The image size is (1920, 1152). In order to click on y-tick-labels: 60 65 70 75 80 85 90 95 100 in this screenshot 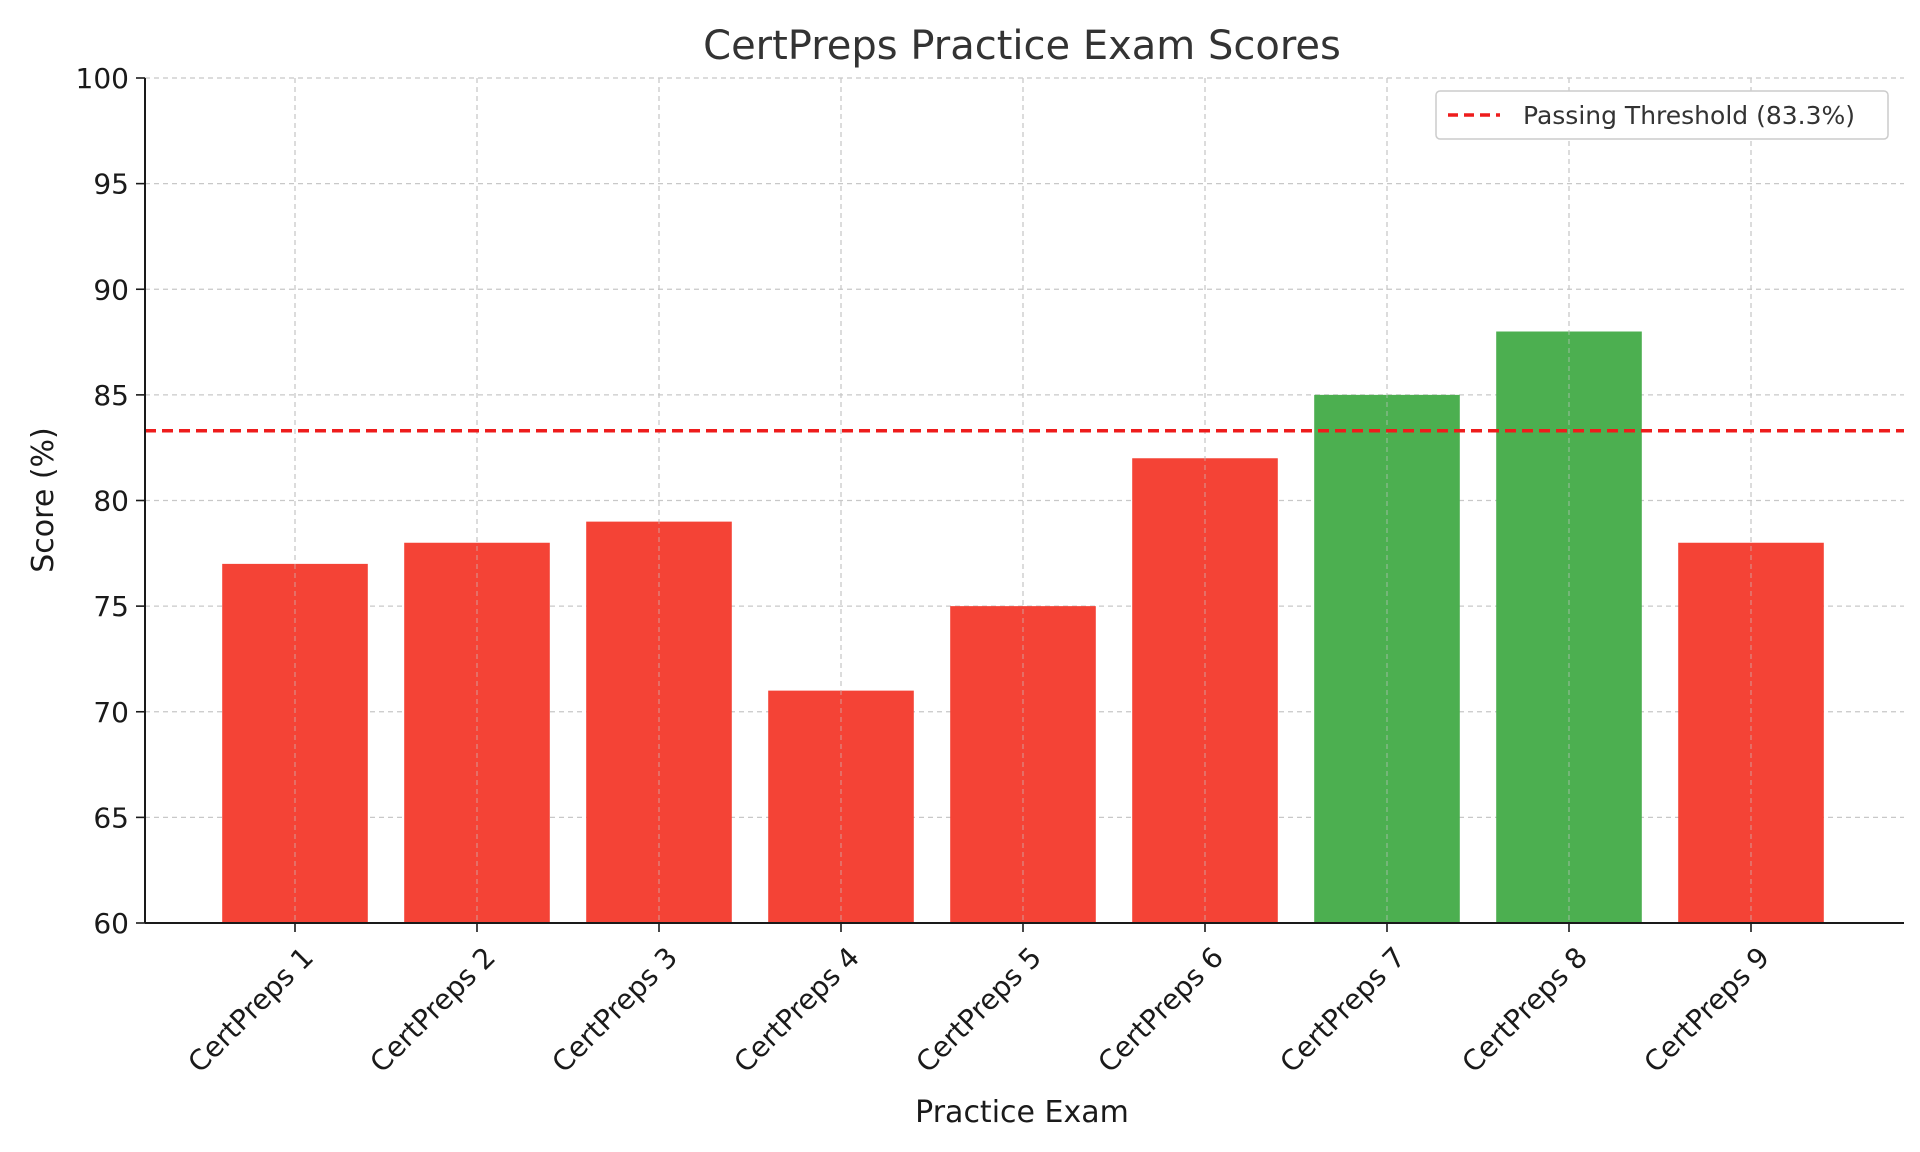, I will do `click(102, 501)`.